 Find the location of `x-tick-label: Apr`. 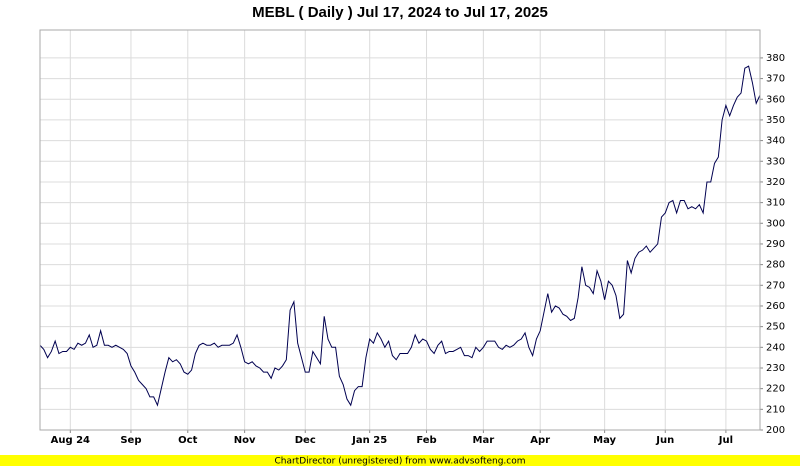

x-tick-label: Apr is located at coordinates (540, 440).